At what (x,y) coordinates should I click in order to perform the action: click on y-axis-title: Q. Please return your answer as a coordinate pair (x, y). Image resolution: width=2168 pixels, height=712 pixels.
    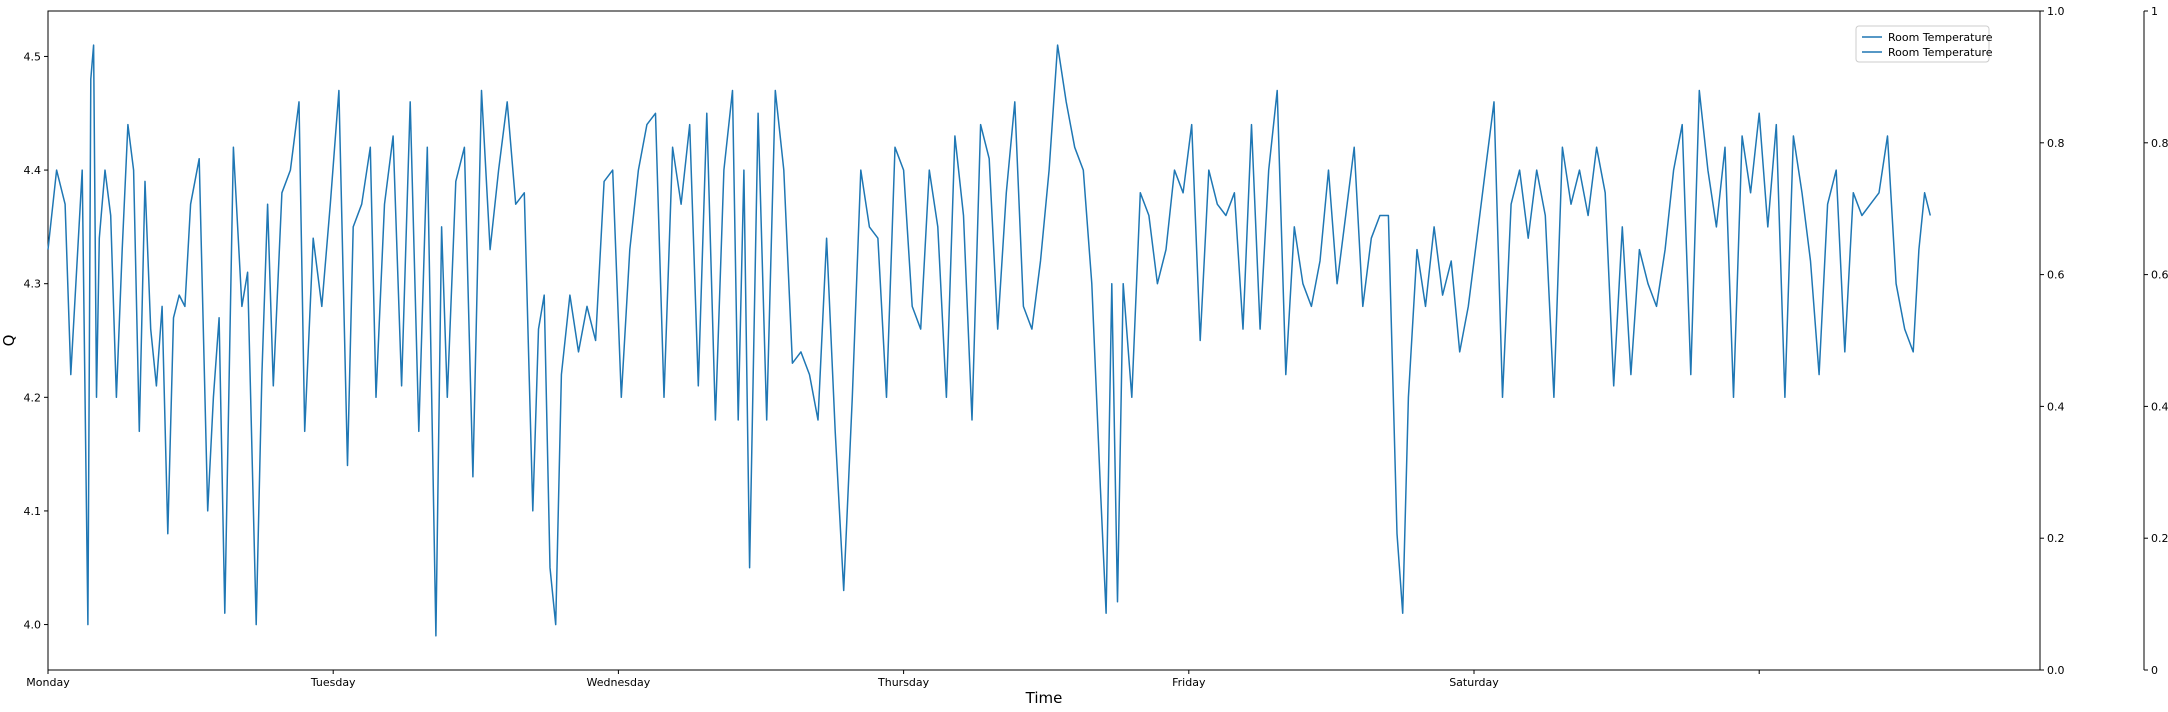
    Looking at the image, I should click on (9, 341).